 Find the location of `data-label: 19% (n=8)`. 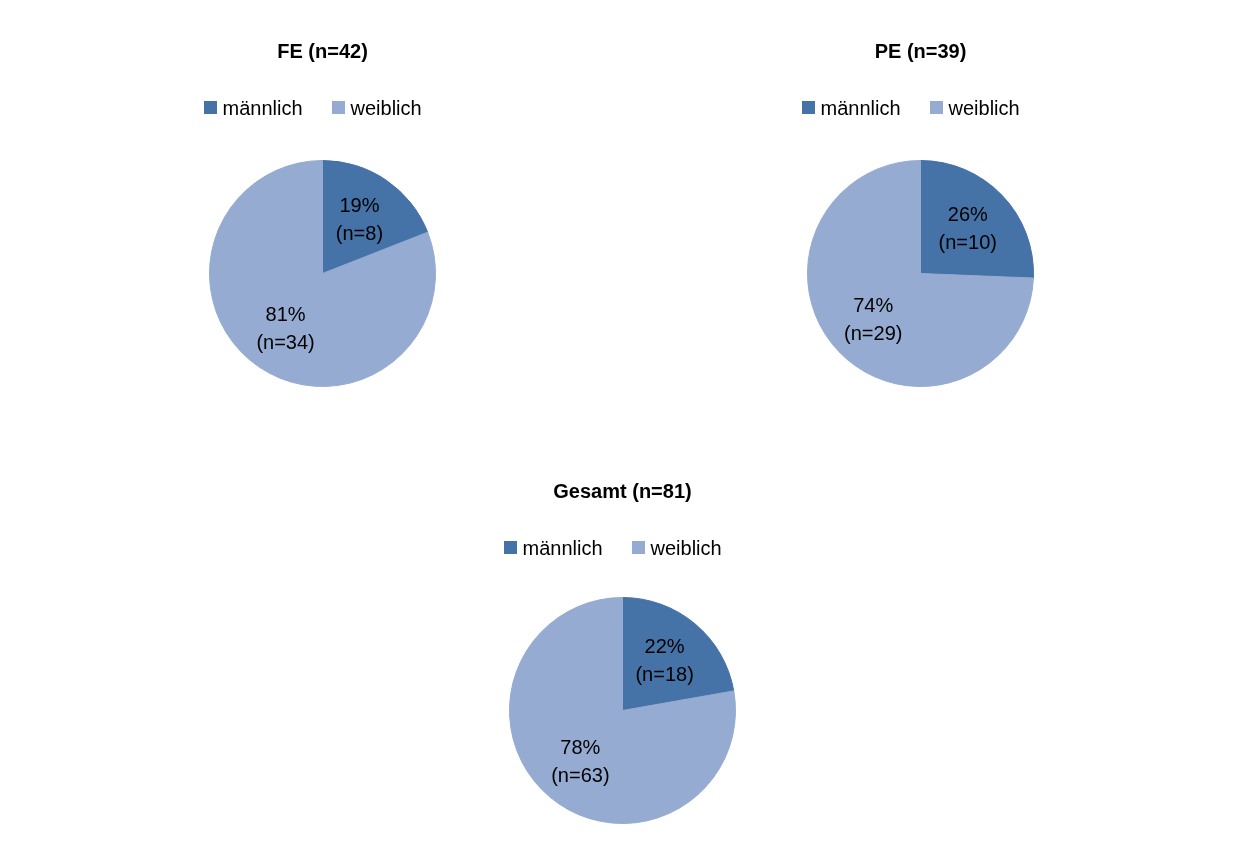

data-label: 19% (n=8) is located at coordinates (359, 219).